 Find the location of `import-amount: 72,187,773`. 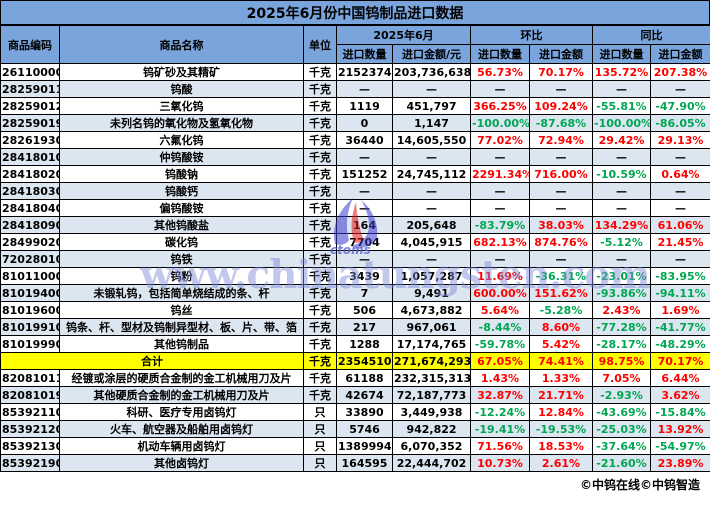

import-amount: 72,187,773 is located at coordinates (431, 395).